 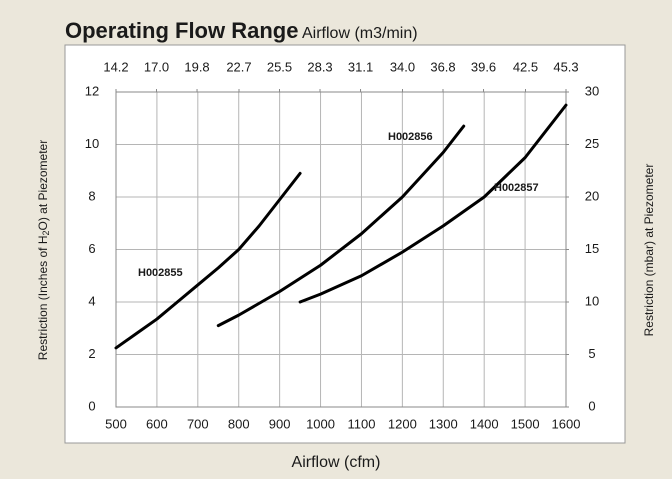 What do you see at coordinates (360, 33) in the screenshot?
I see `chart-subtitle: Airflow (m3/min)` at bounding box center [360, 33].